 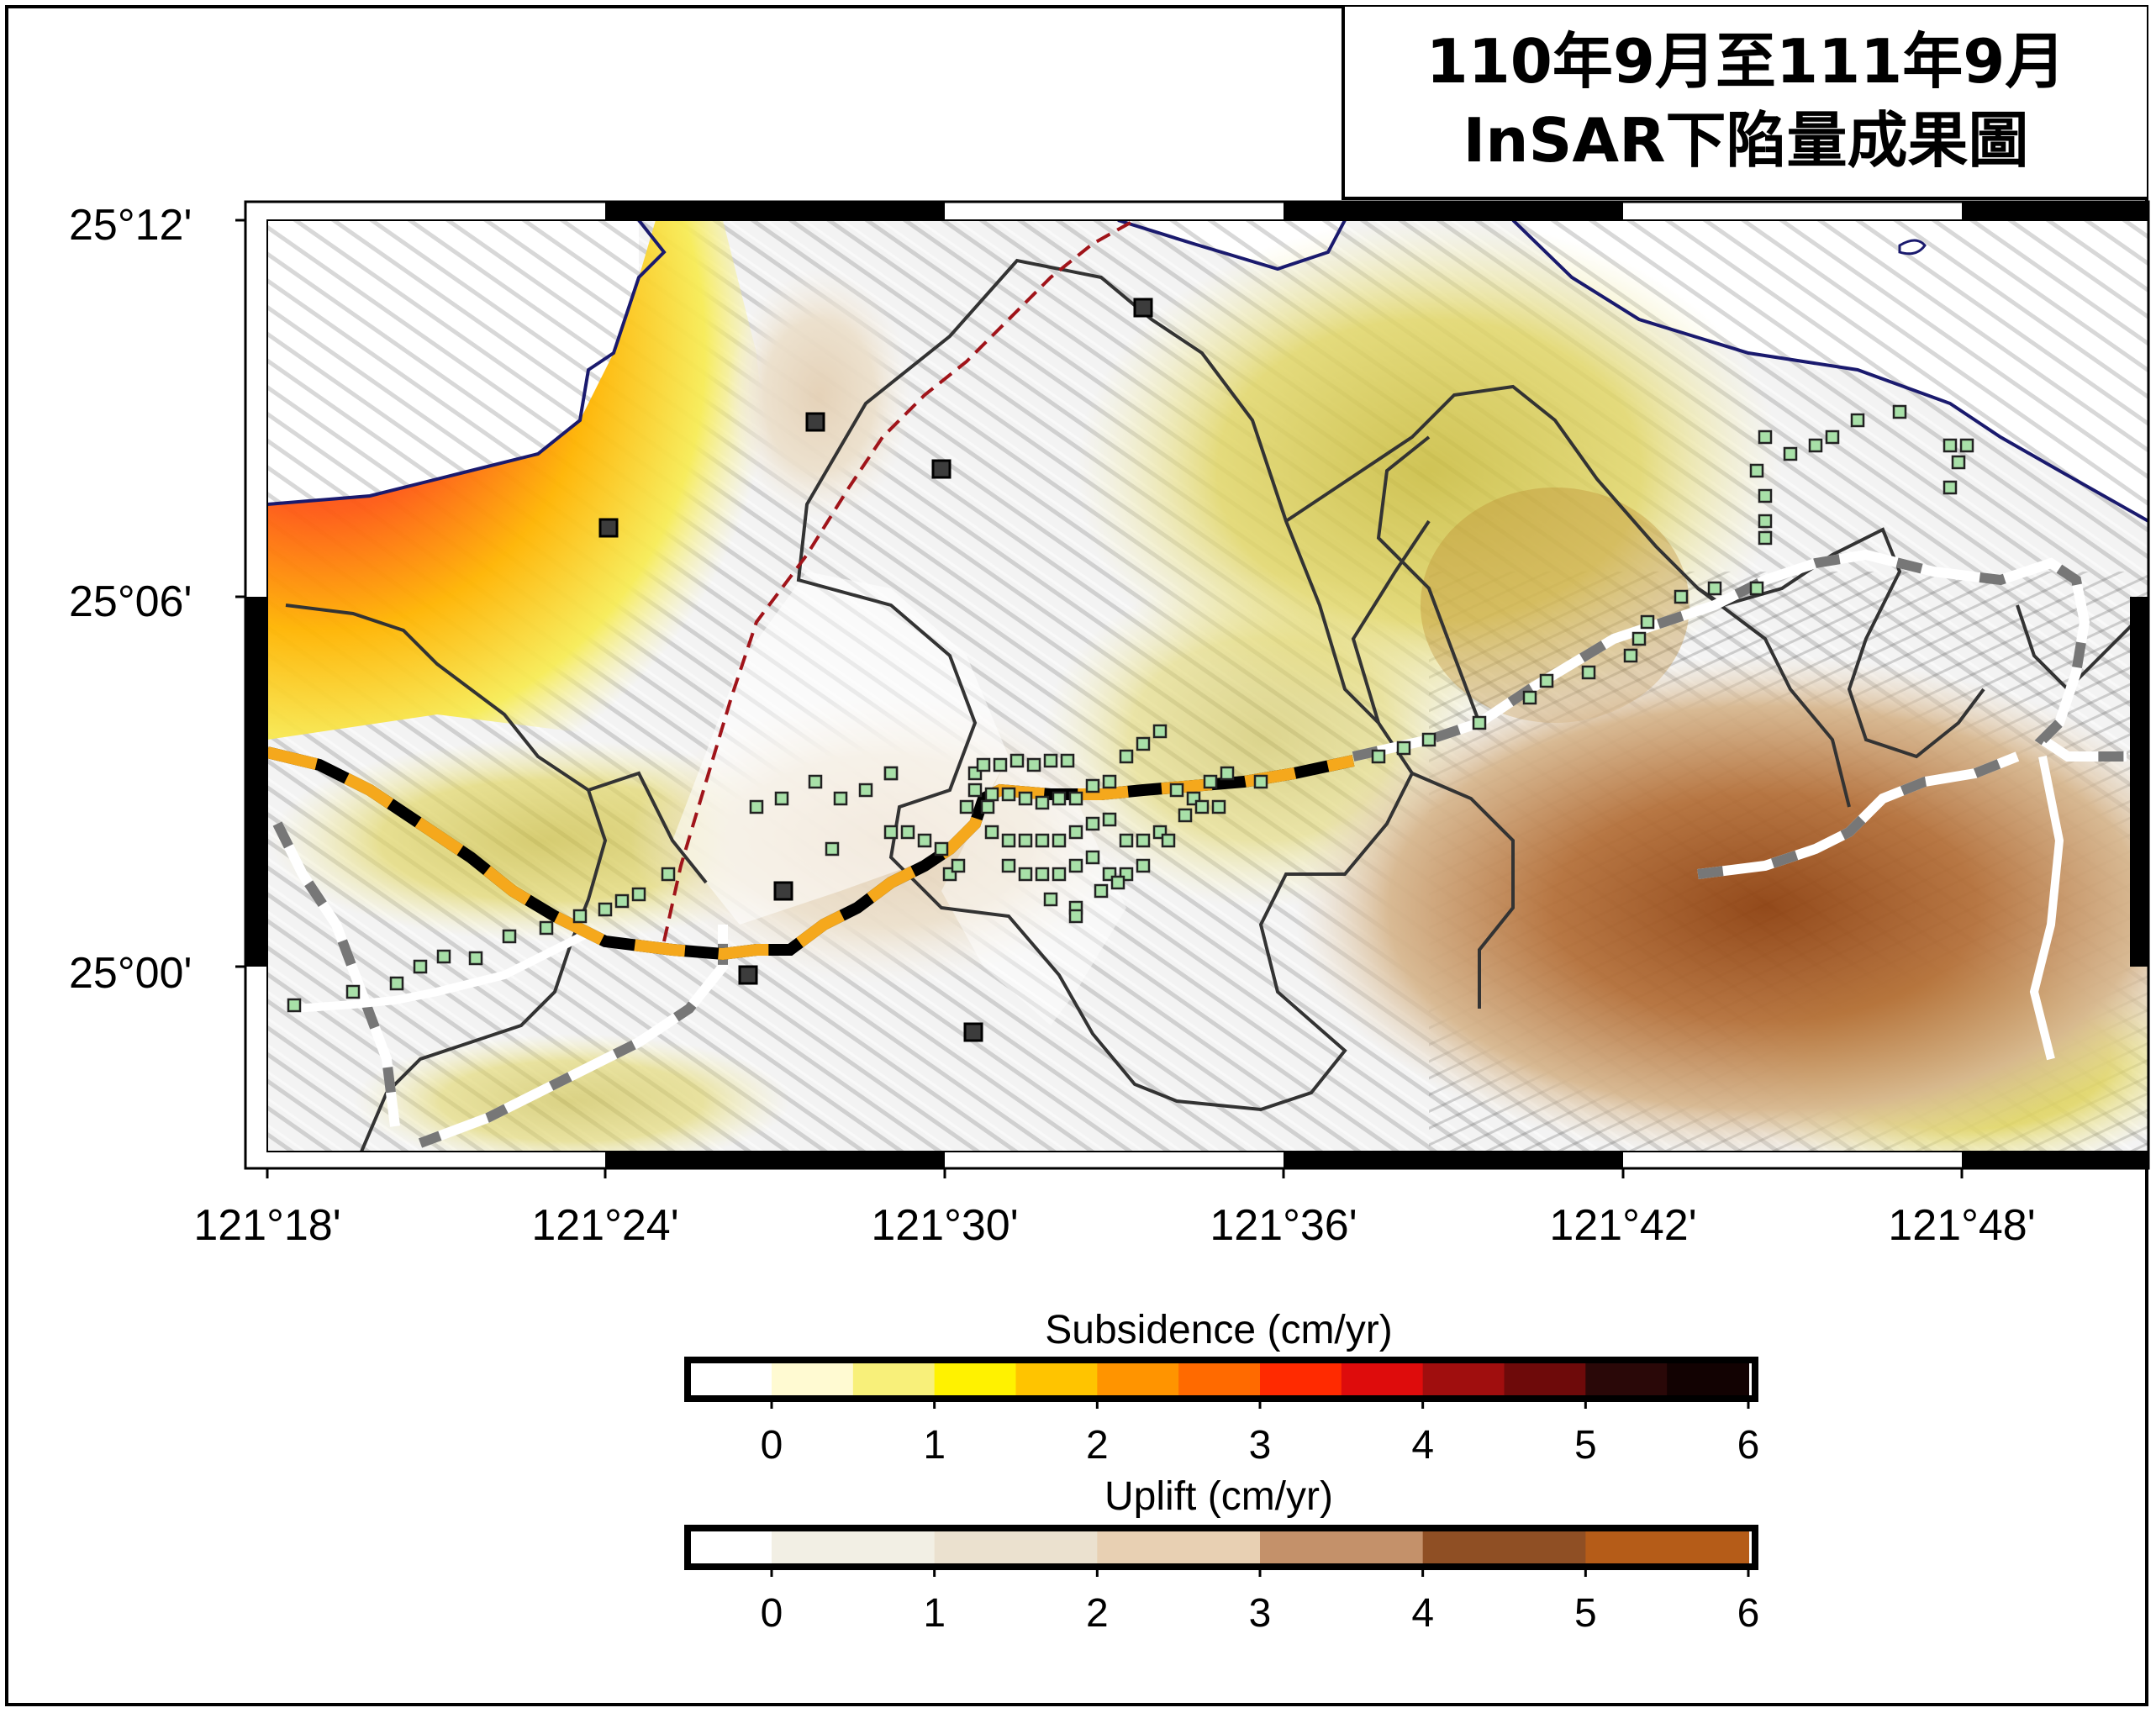 I want to click on uplift-colorbar, so click(x=1218, y=1548).